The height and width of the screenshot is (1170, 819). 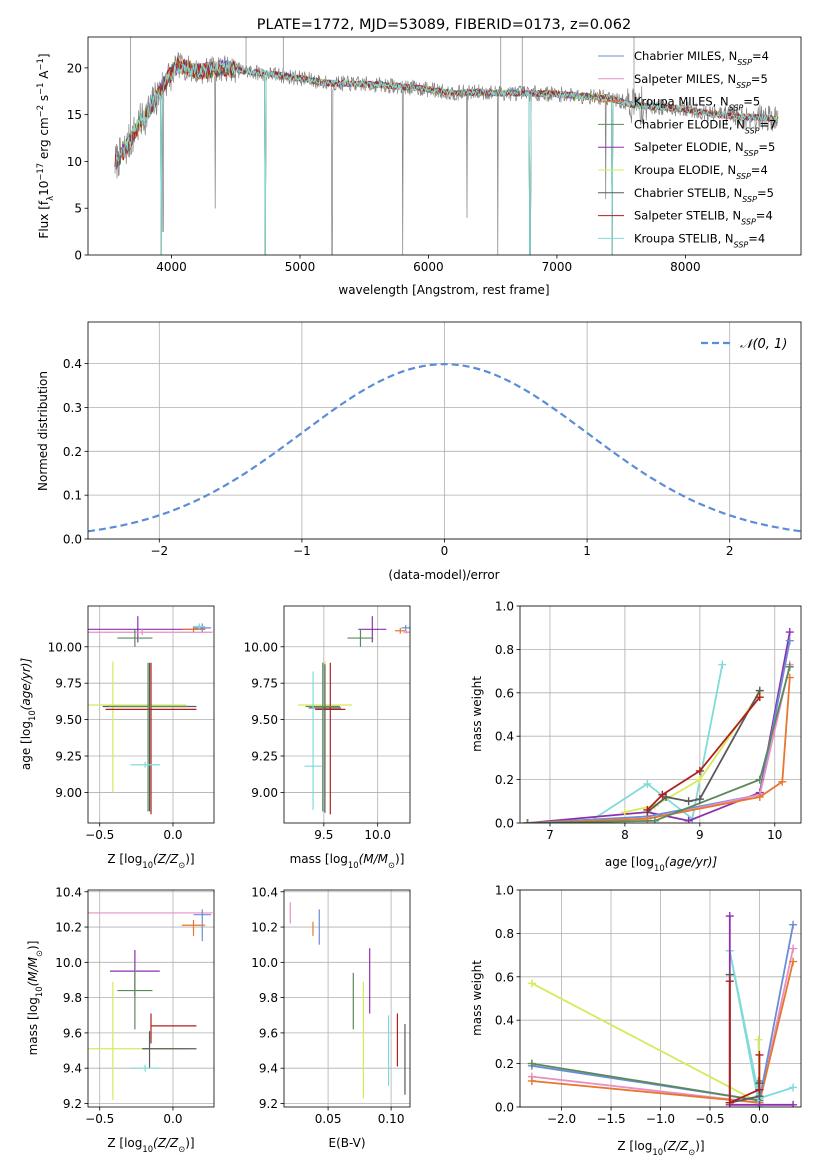 I want to click on error-point-chabrier-miles, so click(x=202, y=628).